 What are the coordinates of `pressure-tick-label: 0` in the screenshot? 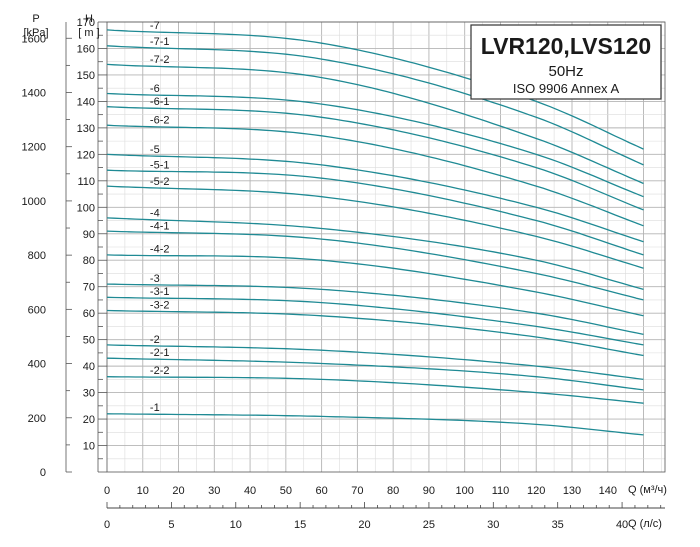 It's located at (43, 473).